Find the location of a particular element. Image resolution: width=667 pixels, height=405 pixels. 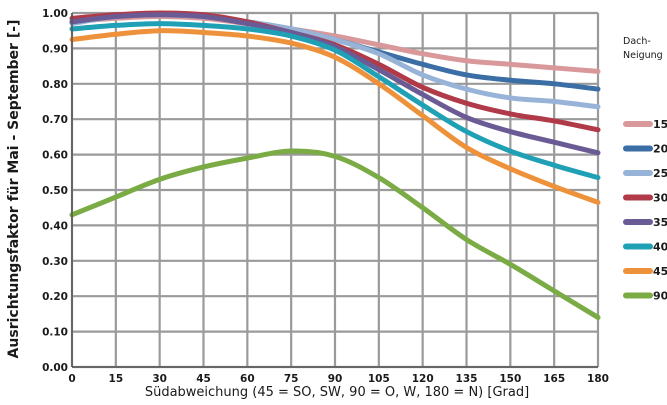

legend-label: 45° is located at coordinates (660, 271).